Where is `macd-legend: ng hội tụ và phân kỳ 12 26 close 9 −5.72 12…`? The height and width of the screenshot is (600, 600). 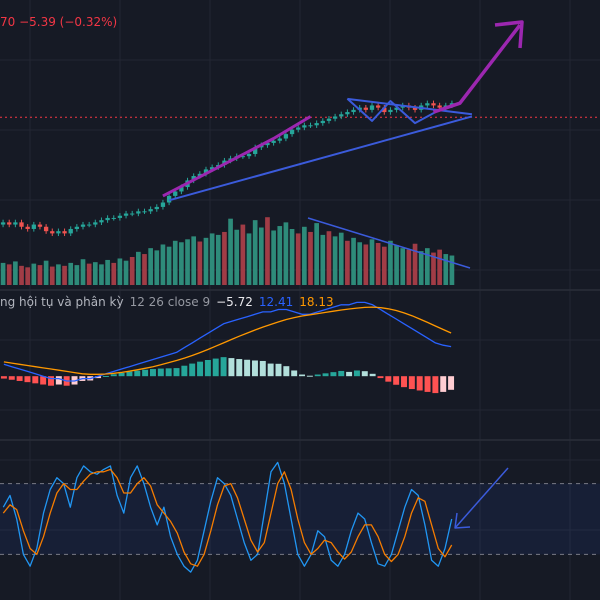 macd-legend: ng hội tụ và phân kỳ 12 26 close 9 −5.72 12… is located at coordinates (167, 302).